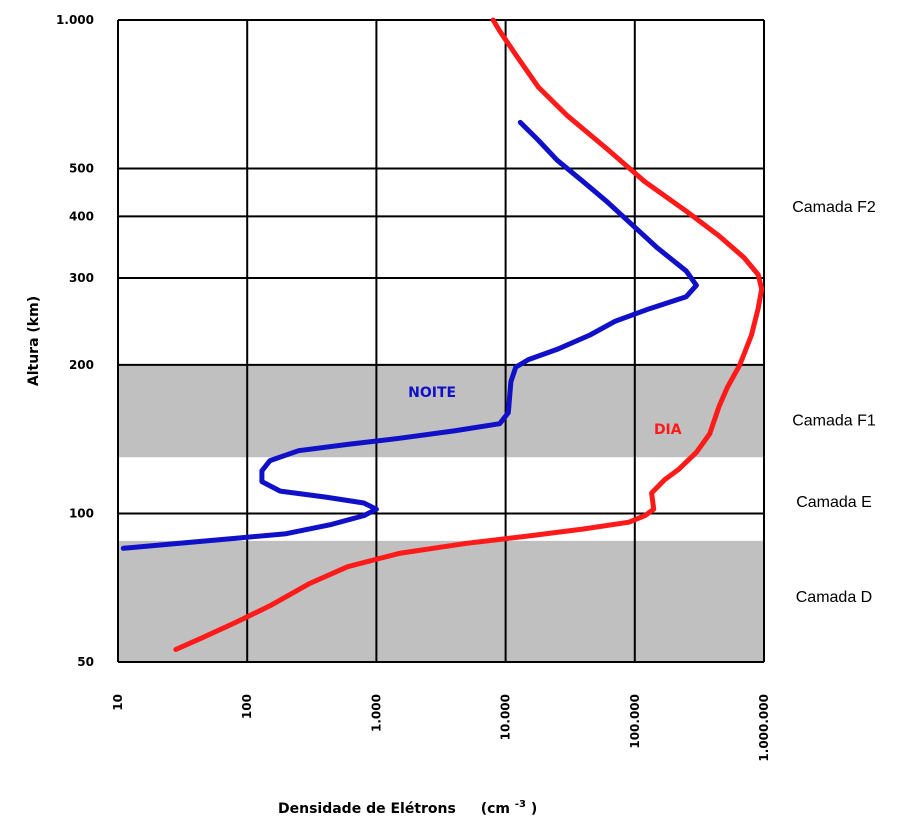 The width and height of the screenshot is (899, 823). What do you see at coordinates (834, 597) in the screenshot?
I see `layer-label-3: Camada D` at bounding box center [834, 597].